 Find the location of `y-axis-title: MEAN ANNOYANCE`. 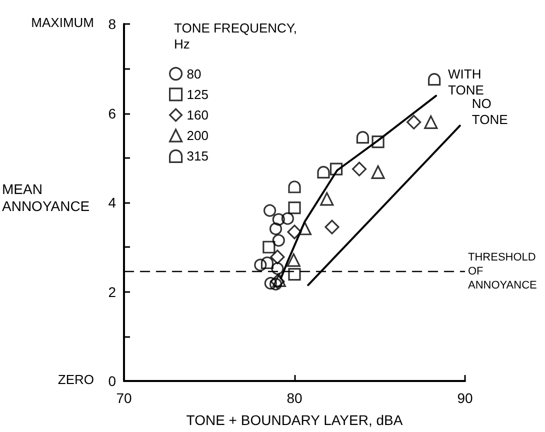

y-axis-title: MEAN ANNOYANCE is located at coordinates (46, 197).